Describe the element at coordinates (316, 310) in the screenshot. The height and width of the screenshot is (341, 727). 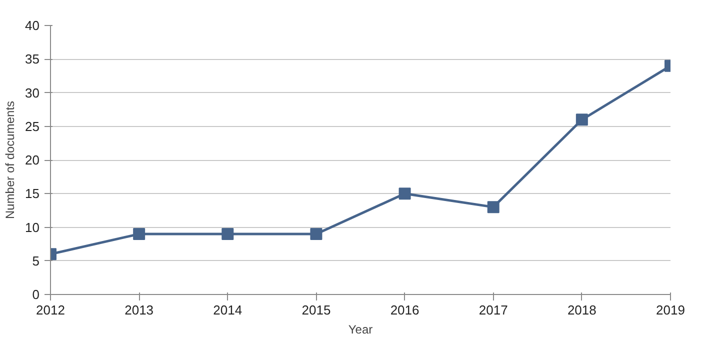
I see `x-tick-label: 2015` at that location.